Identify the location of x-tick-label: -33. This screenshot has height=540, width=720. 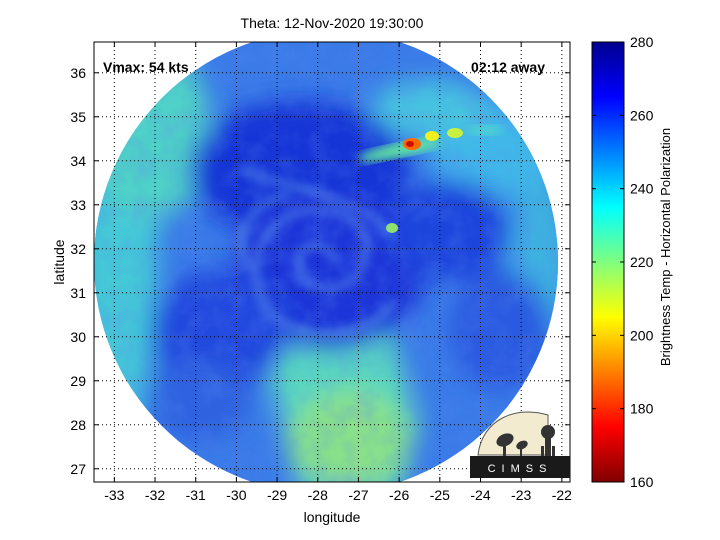
(114, 495).